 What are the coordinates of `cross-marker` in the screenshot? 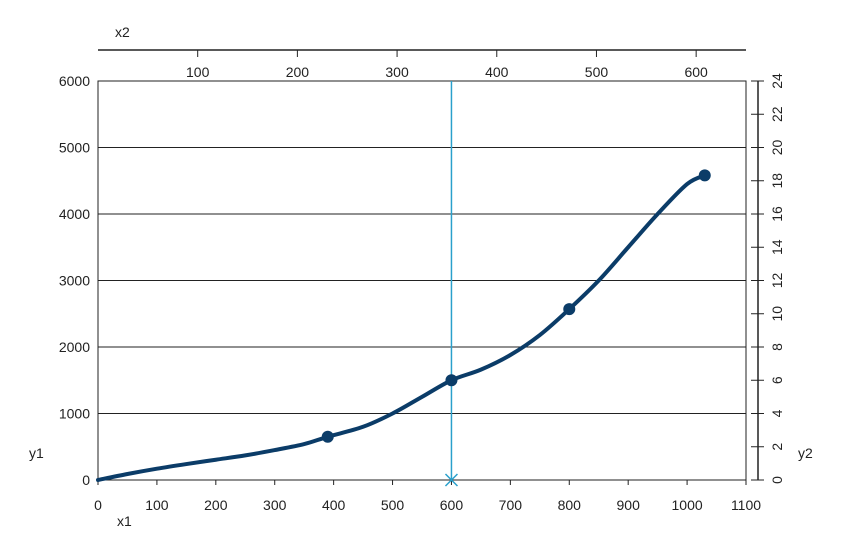 It's located at (451, 480).